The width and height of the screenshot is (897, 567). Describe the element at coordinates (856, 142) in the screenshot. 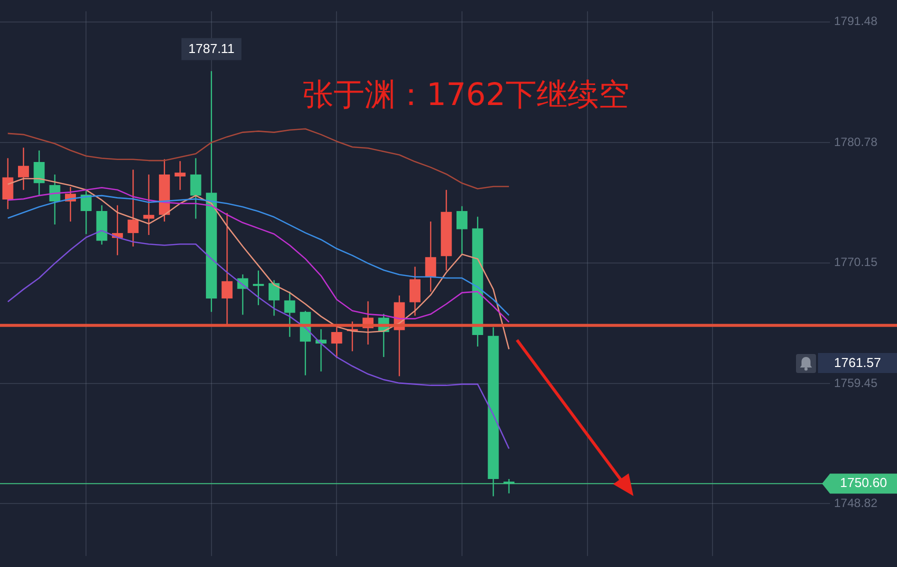

I see `y-tick-label: 1780.78` at that location.